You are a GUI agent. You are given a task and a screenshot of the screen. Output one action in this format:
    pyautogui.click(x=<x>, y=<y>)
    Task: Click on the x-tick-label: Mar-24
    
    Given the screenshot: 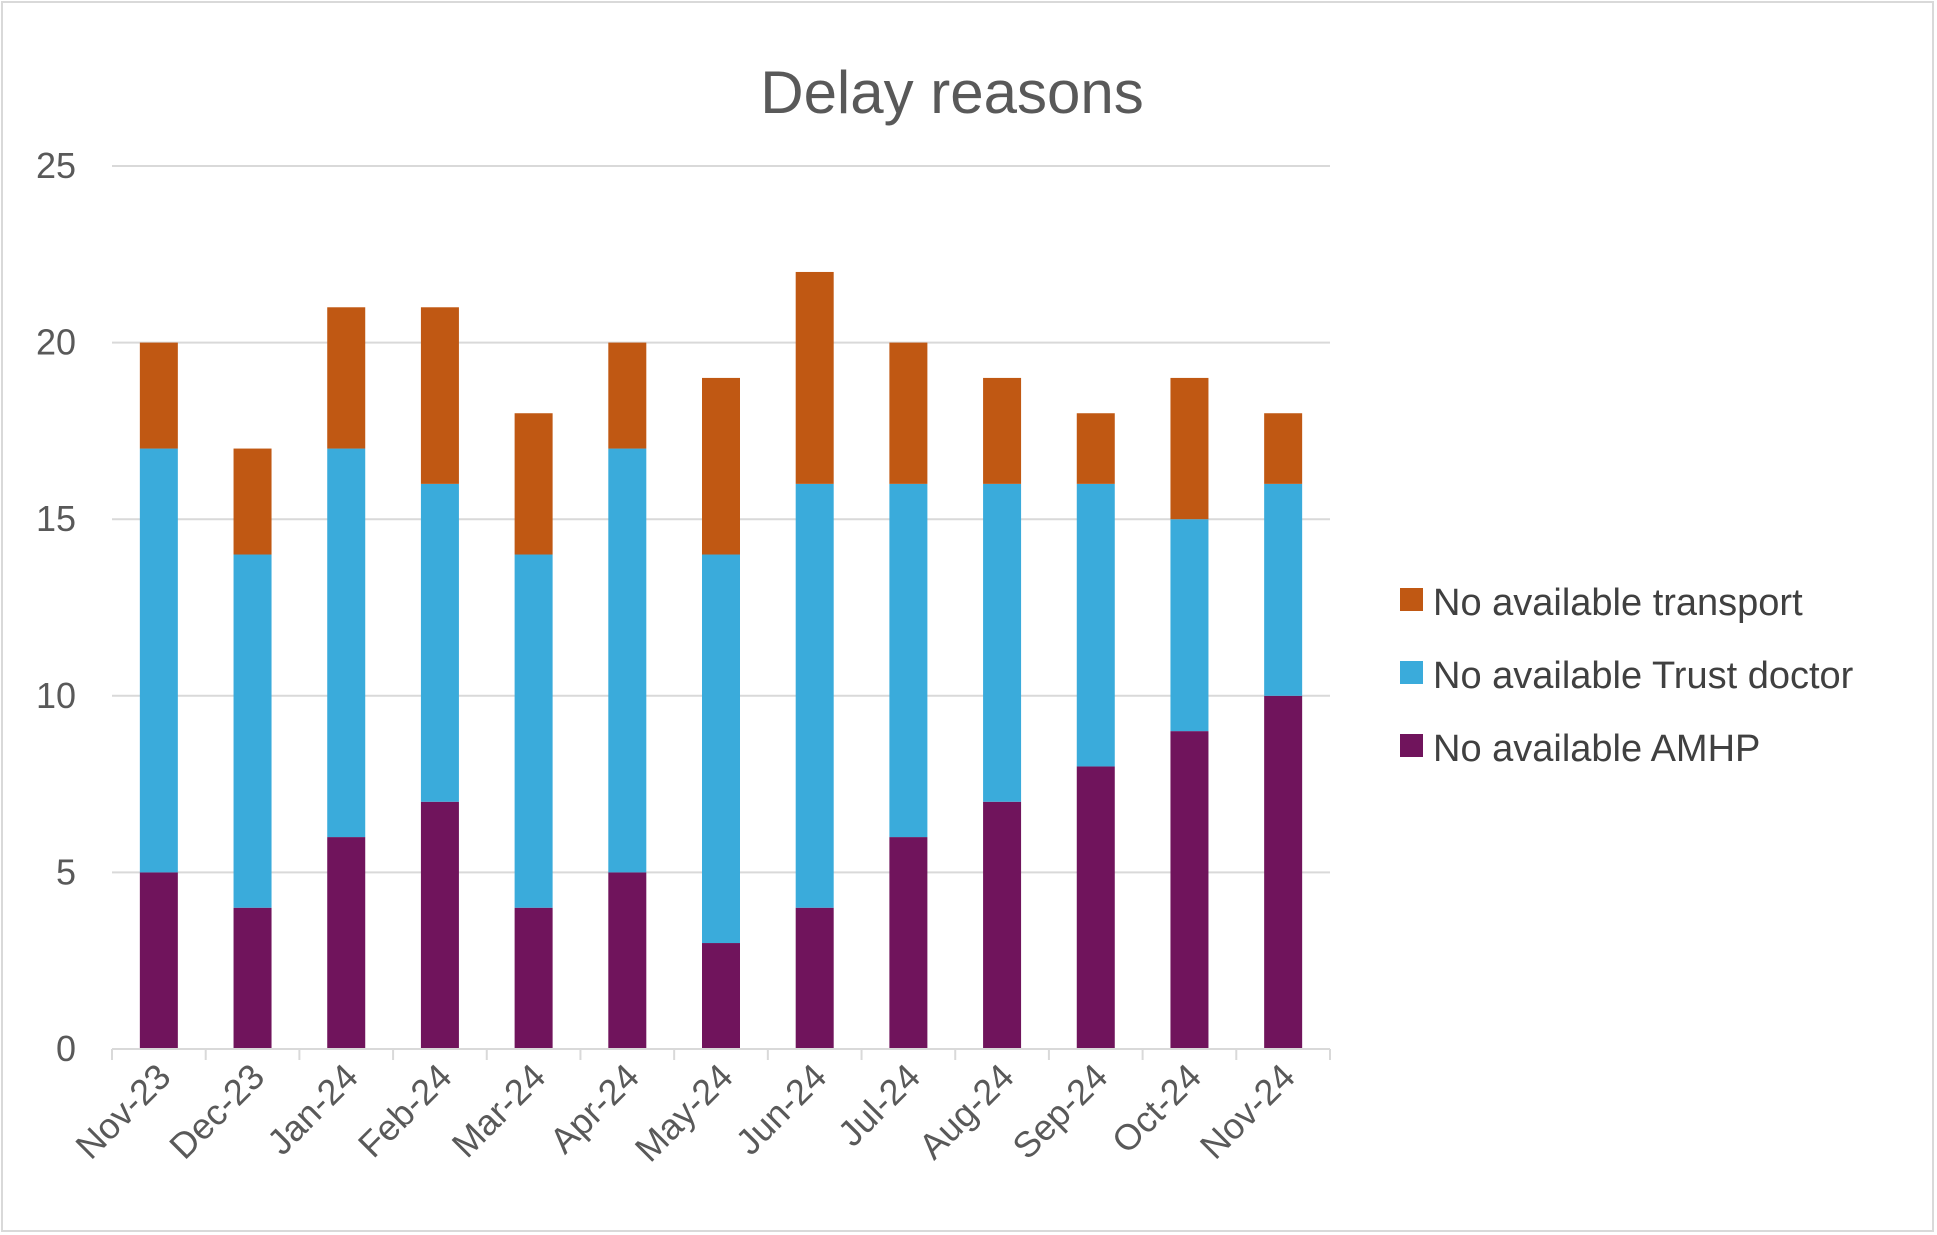 What is the action you would take?
    pyautogui.click(x=499, y=1111)
    